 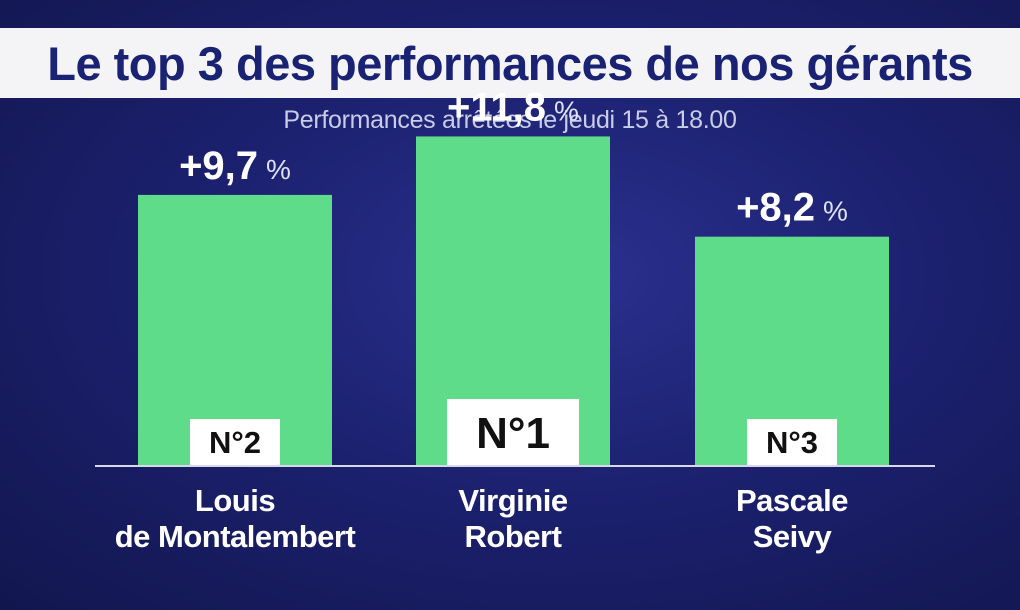 What do you see at coordinates (513, 536) in the screenshot?
I see `category-label: Robert` at bounding box center [513, 536].